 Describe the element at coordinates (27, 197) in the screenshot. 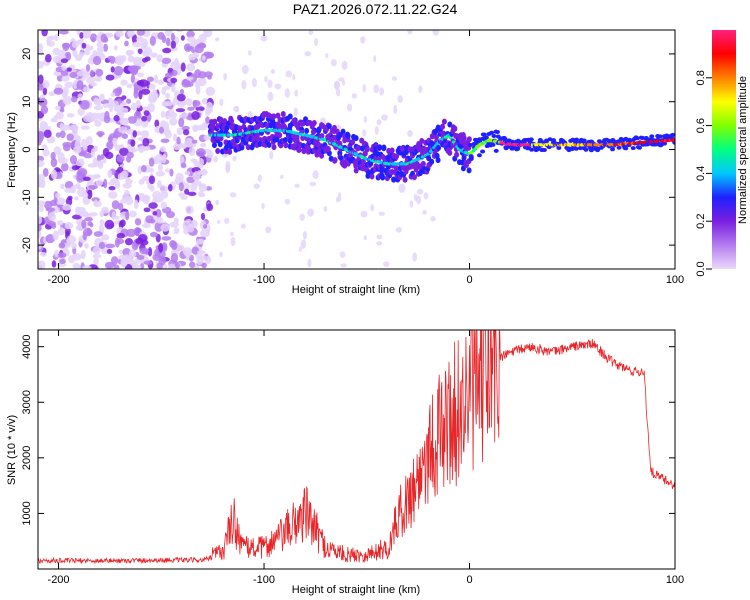

I see `y-tick-label: -10` at that location.